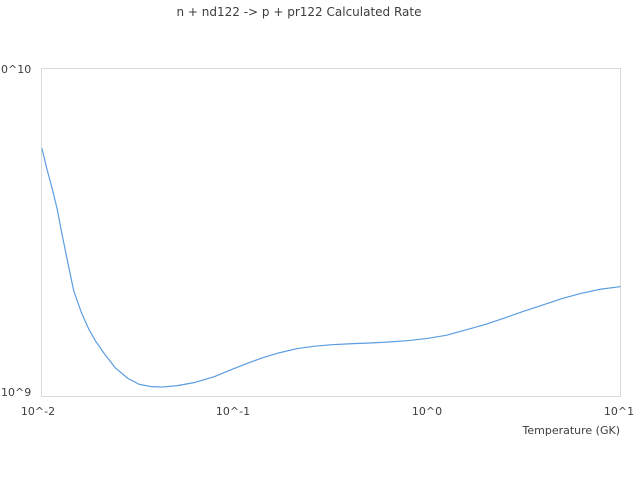 This screenshot has height=480, width=640. Describe the element at coordinates (233, 411) in the screenshot. I see `x-tick-label: 10^-1` at that location.